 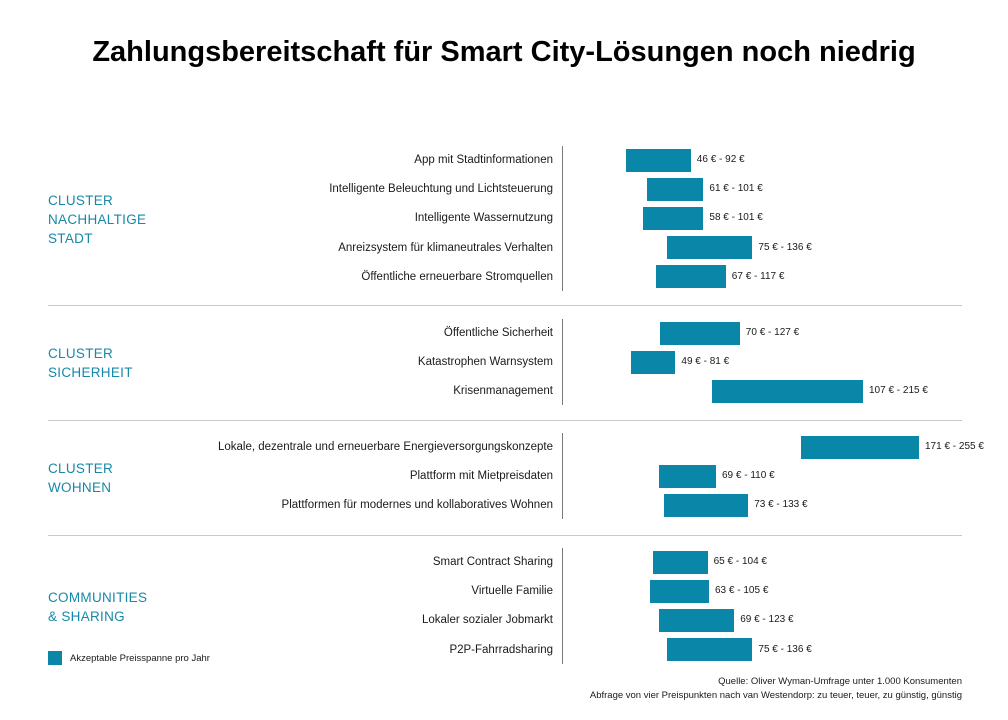 I want to click on category-label: Öffentliche erneuerbare Stromquellen, so click(x=457, y=276).